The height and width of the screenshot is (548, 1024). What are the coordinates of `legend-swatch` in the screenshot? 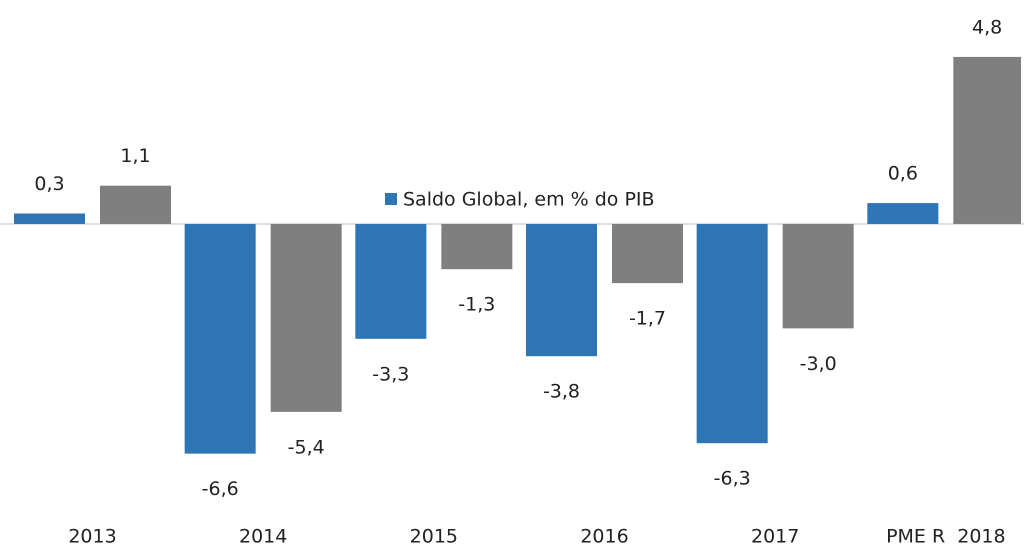 It's located at (391, 199).